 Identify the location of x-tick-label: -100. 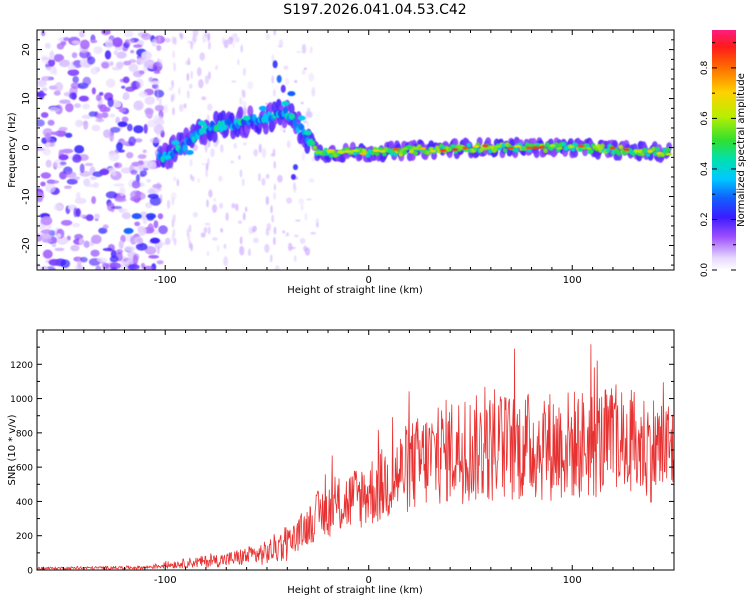
(165, 280).